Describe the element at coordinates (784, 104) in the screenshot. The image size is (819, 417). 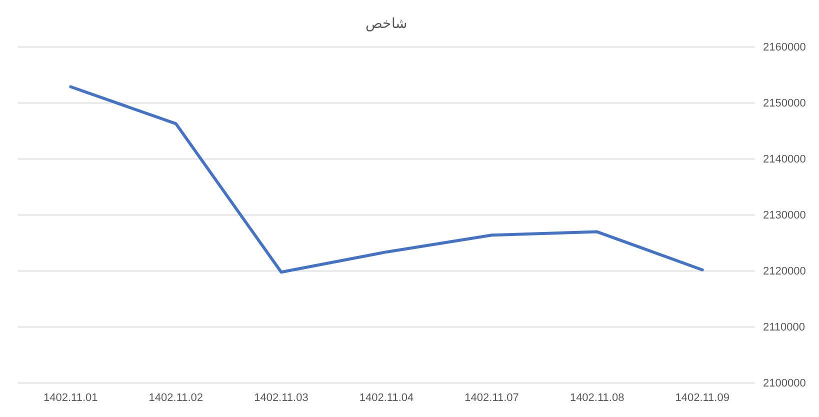
I see `y-tick-label: 2150000` at that location.